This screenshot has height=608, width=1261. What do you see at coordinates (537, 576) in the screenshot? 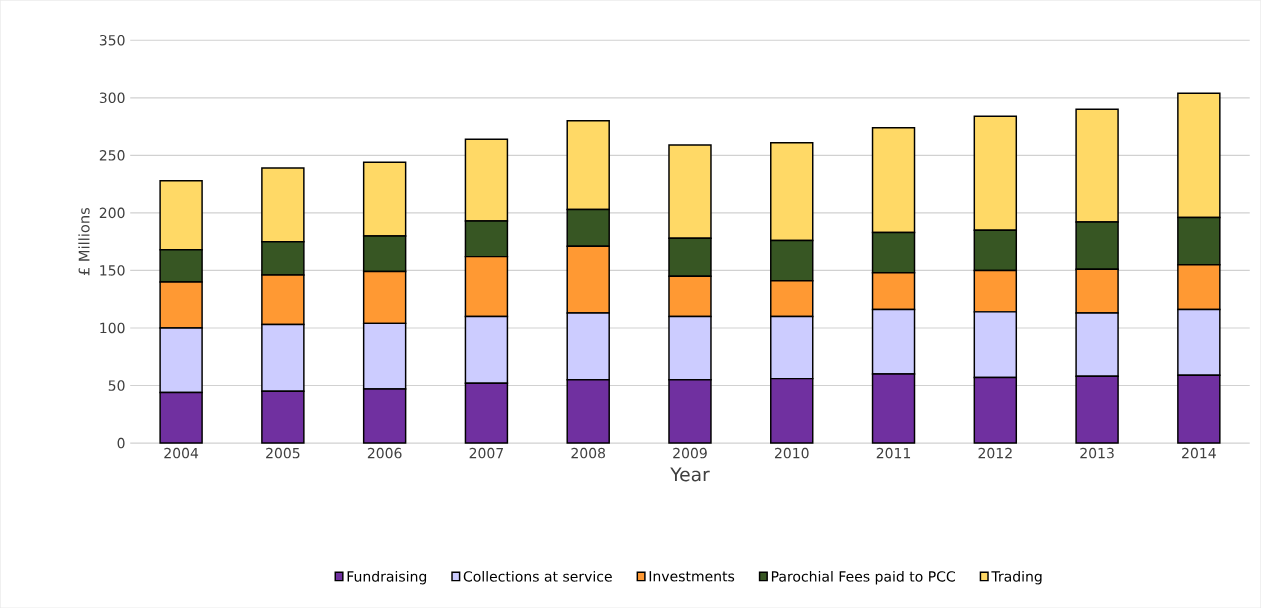
I see `legend-label: Collections at service` at bounding box center [537, 576].